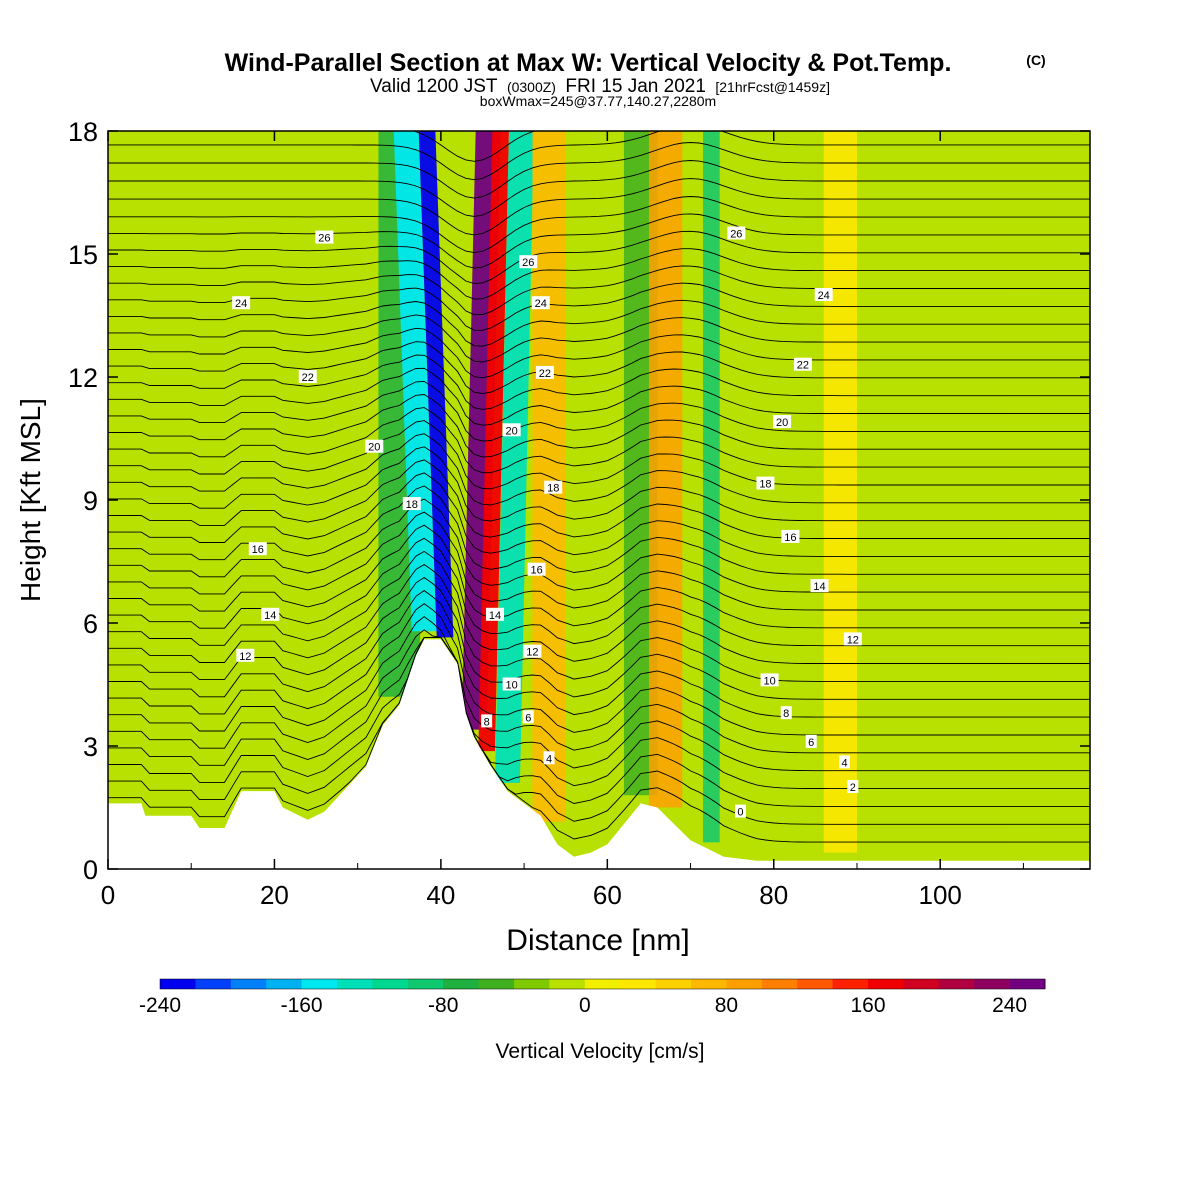  What do you see at coordinates (635, 86) in the screenshot?
I see `subtitle-date: FRI 15 Jan 2021` at bounding box center [635, 86].